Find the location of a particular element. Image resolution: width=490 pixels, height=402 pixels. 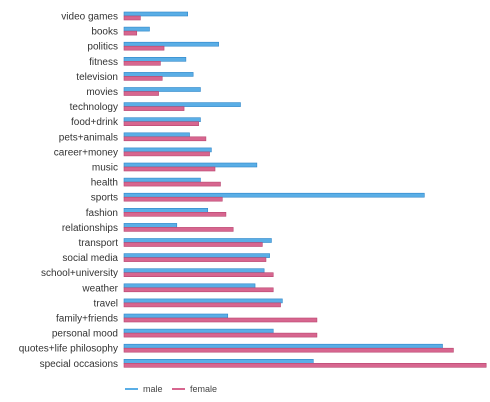

category-label-video-games: video games is located at coordinates (89, 17).